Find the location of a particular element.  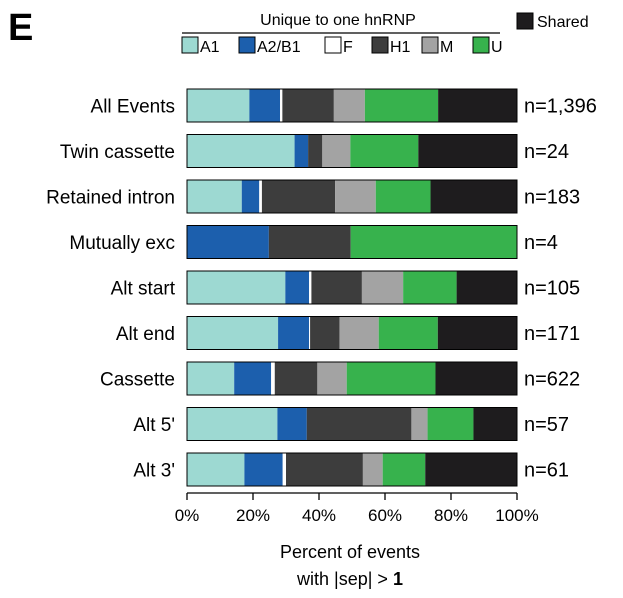

category-label-alt-3: Alt 3' is located at coordinates (154, 471).